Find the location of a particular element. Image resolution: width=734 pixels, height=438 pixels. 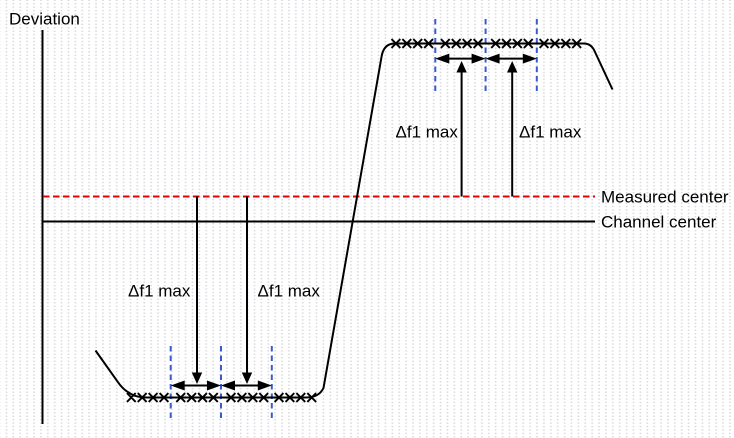

svg-text: Measured center is located at coordinates (665, 197).